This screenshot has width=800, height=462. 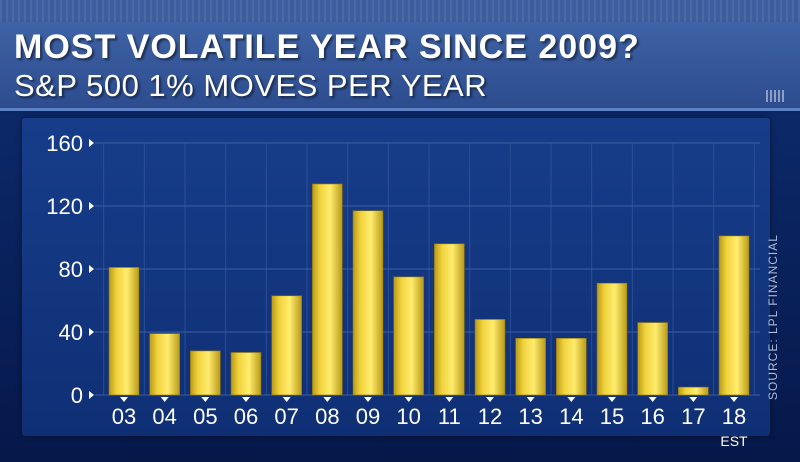 I want to click on source-note: SOURCE: LPL FINANCIAL, so click(x=773, y=317).